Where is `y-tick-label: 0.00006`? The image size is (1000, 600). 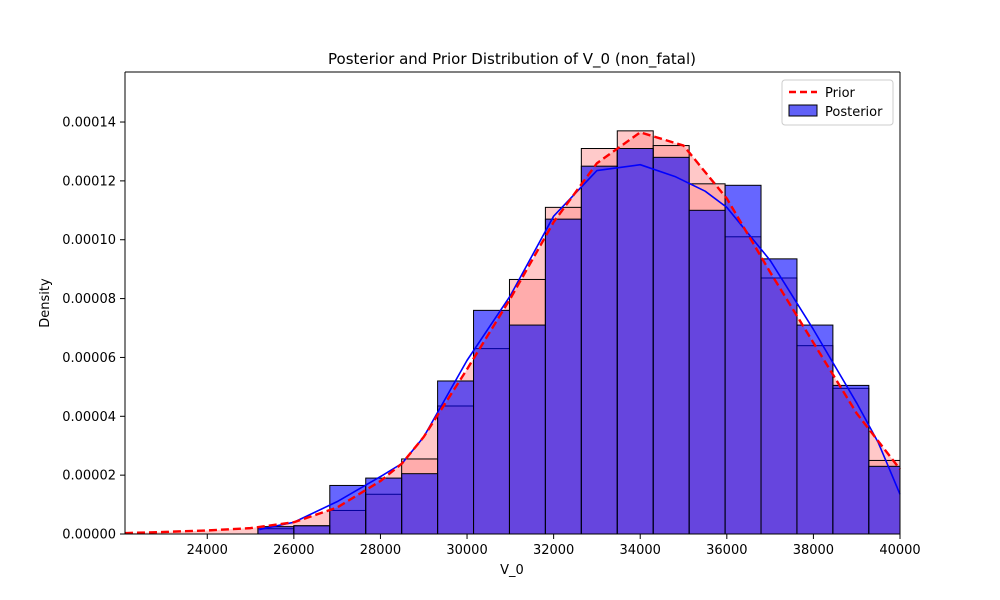 y-tick-label: 0.00006 is located at coordinates (89, 358).